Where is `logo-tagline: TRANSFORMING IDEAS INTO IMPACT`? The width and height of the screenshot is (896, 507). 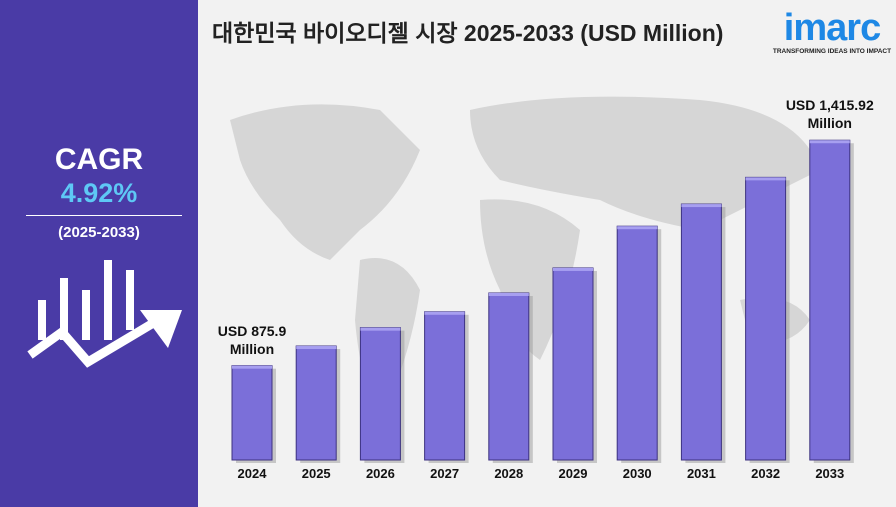
logo-tagline: TRANSFORMING IDEAS INTO IMPACT is located at coordinates (832, 51).